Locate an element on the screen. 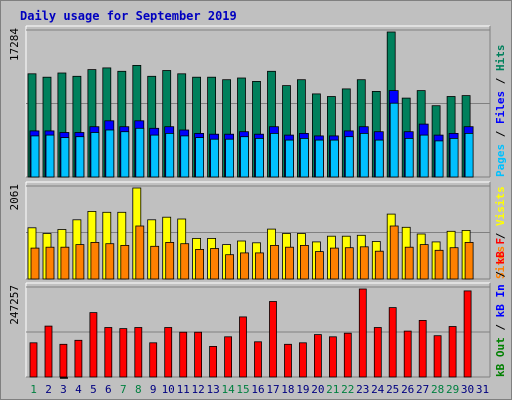 This screenshot has width=512, height=400. legend-hits-files-pages: Pages / Files / Hits is located at coordinates (500, 111).